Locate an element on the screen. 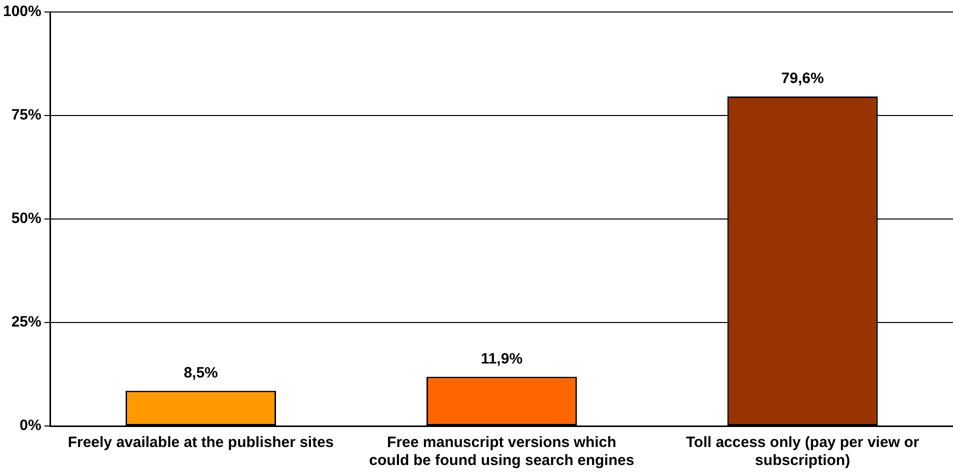 This screenshot has width=953, height=472. y-tick-label: 100% is located at coordinates (22, 11).